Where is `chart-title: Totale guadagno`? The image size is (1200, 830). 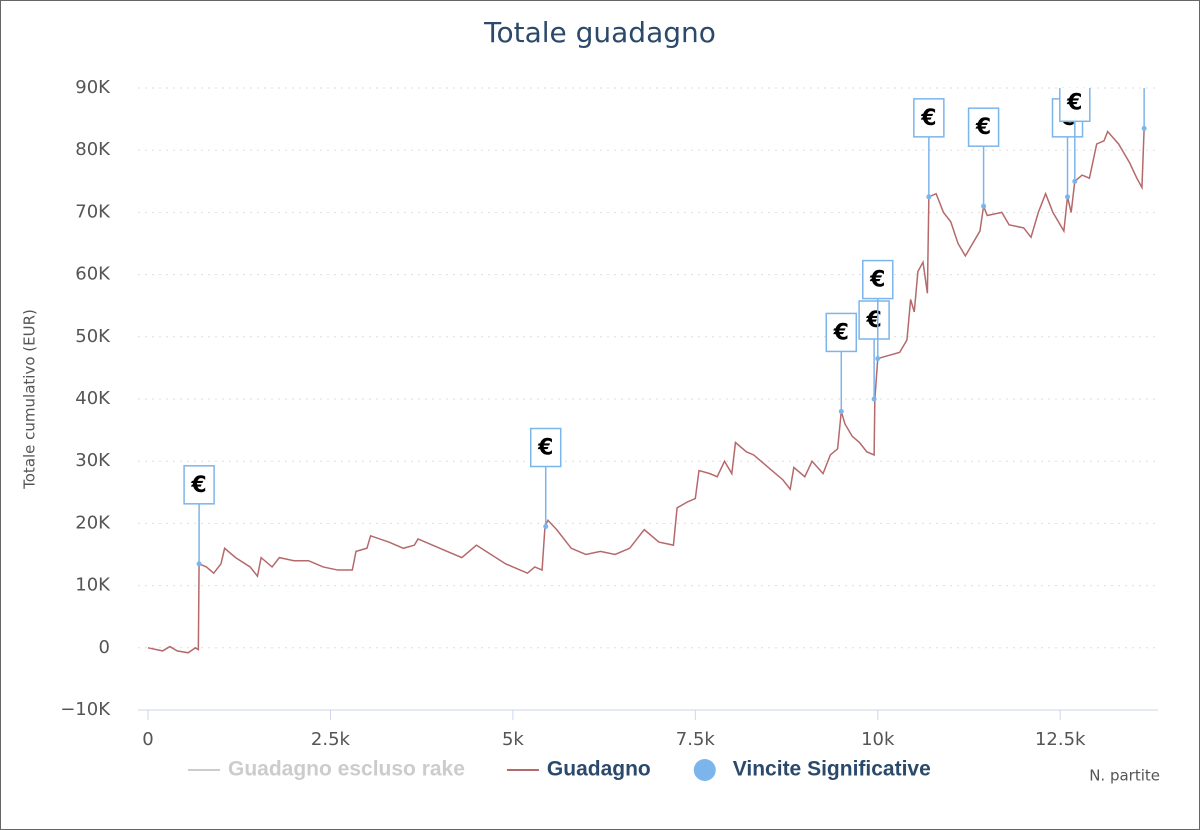
chart-title: Totale guadagno is located at coordinates (599, 32).